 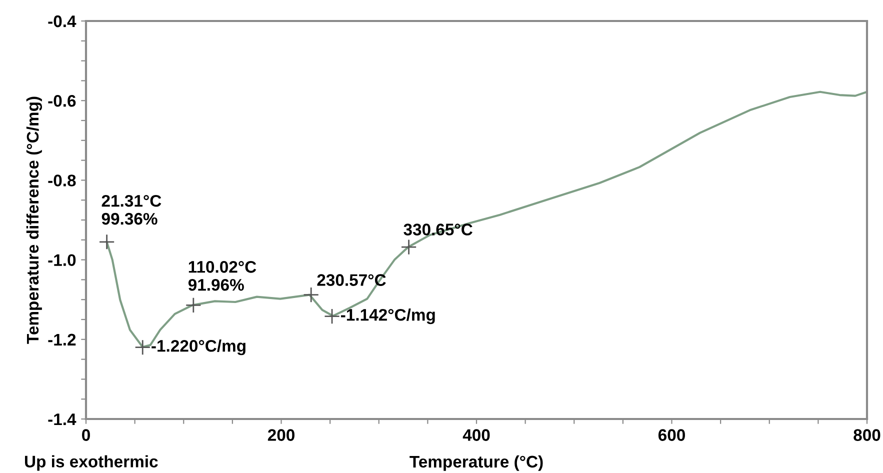 What do you see at coordinates (671, 435) in the screenshot?
I see `x-tick-label: 600` at bounding box center [671, 435].